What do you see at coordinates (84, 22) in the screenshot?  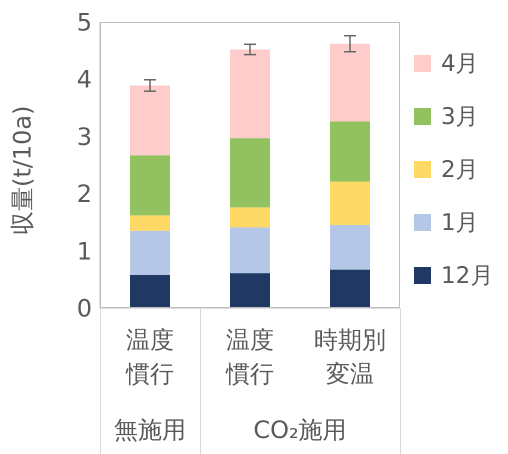 I see `y-tick-label: 5` at bounding box center [84, 22].